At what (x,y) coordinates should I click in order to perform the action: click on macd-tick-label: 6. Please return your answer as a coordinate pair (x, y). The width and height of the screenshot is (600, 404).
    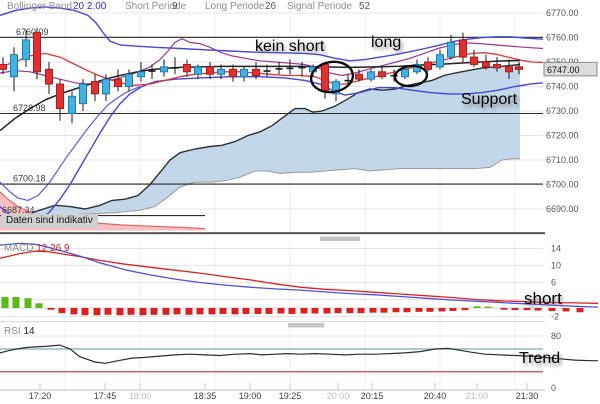
    Looking at the image, I should click on (553, 283).